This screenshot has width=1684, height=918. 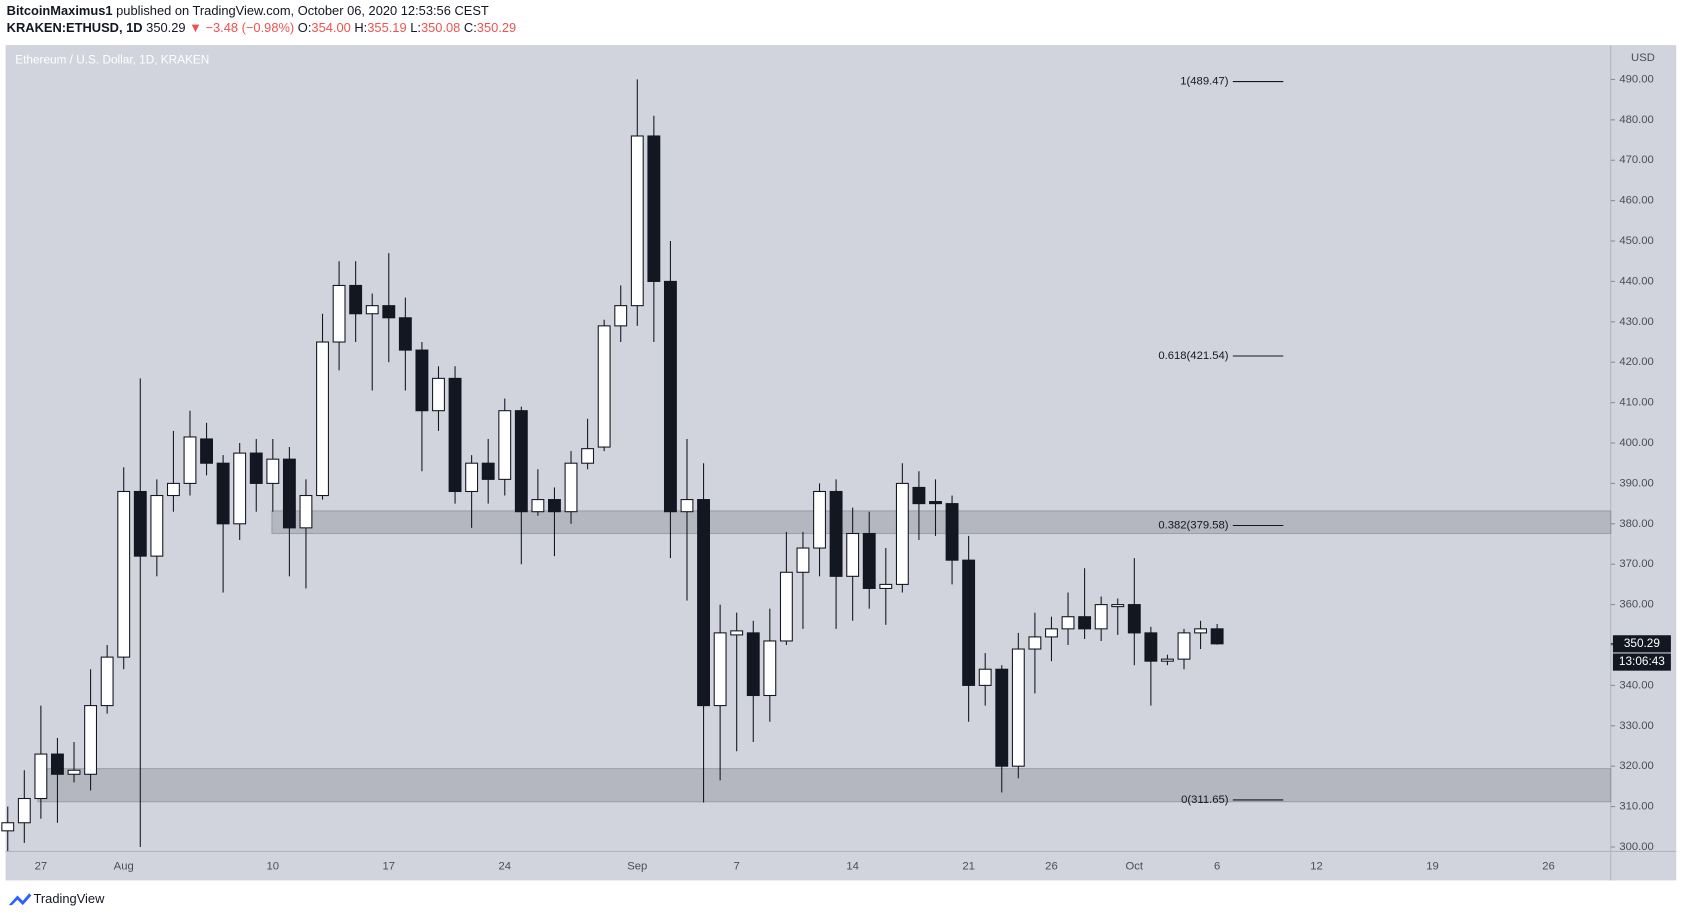 What do you see at coordinates (112, 59) in the screenshot?
I see `chart-title: Ethereum / U.S. Dollar, 1D, KRAKEN` at bounding box center [112, 59].